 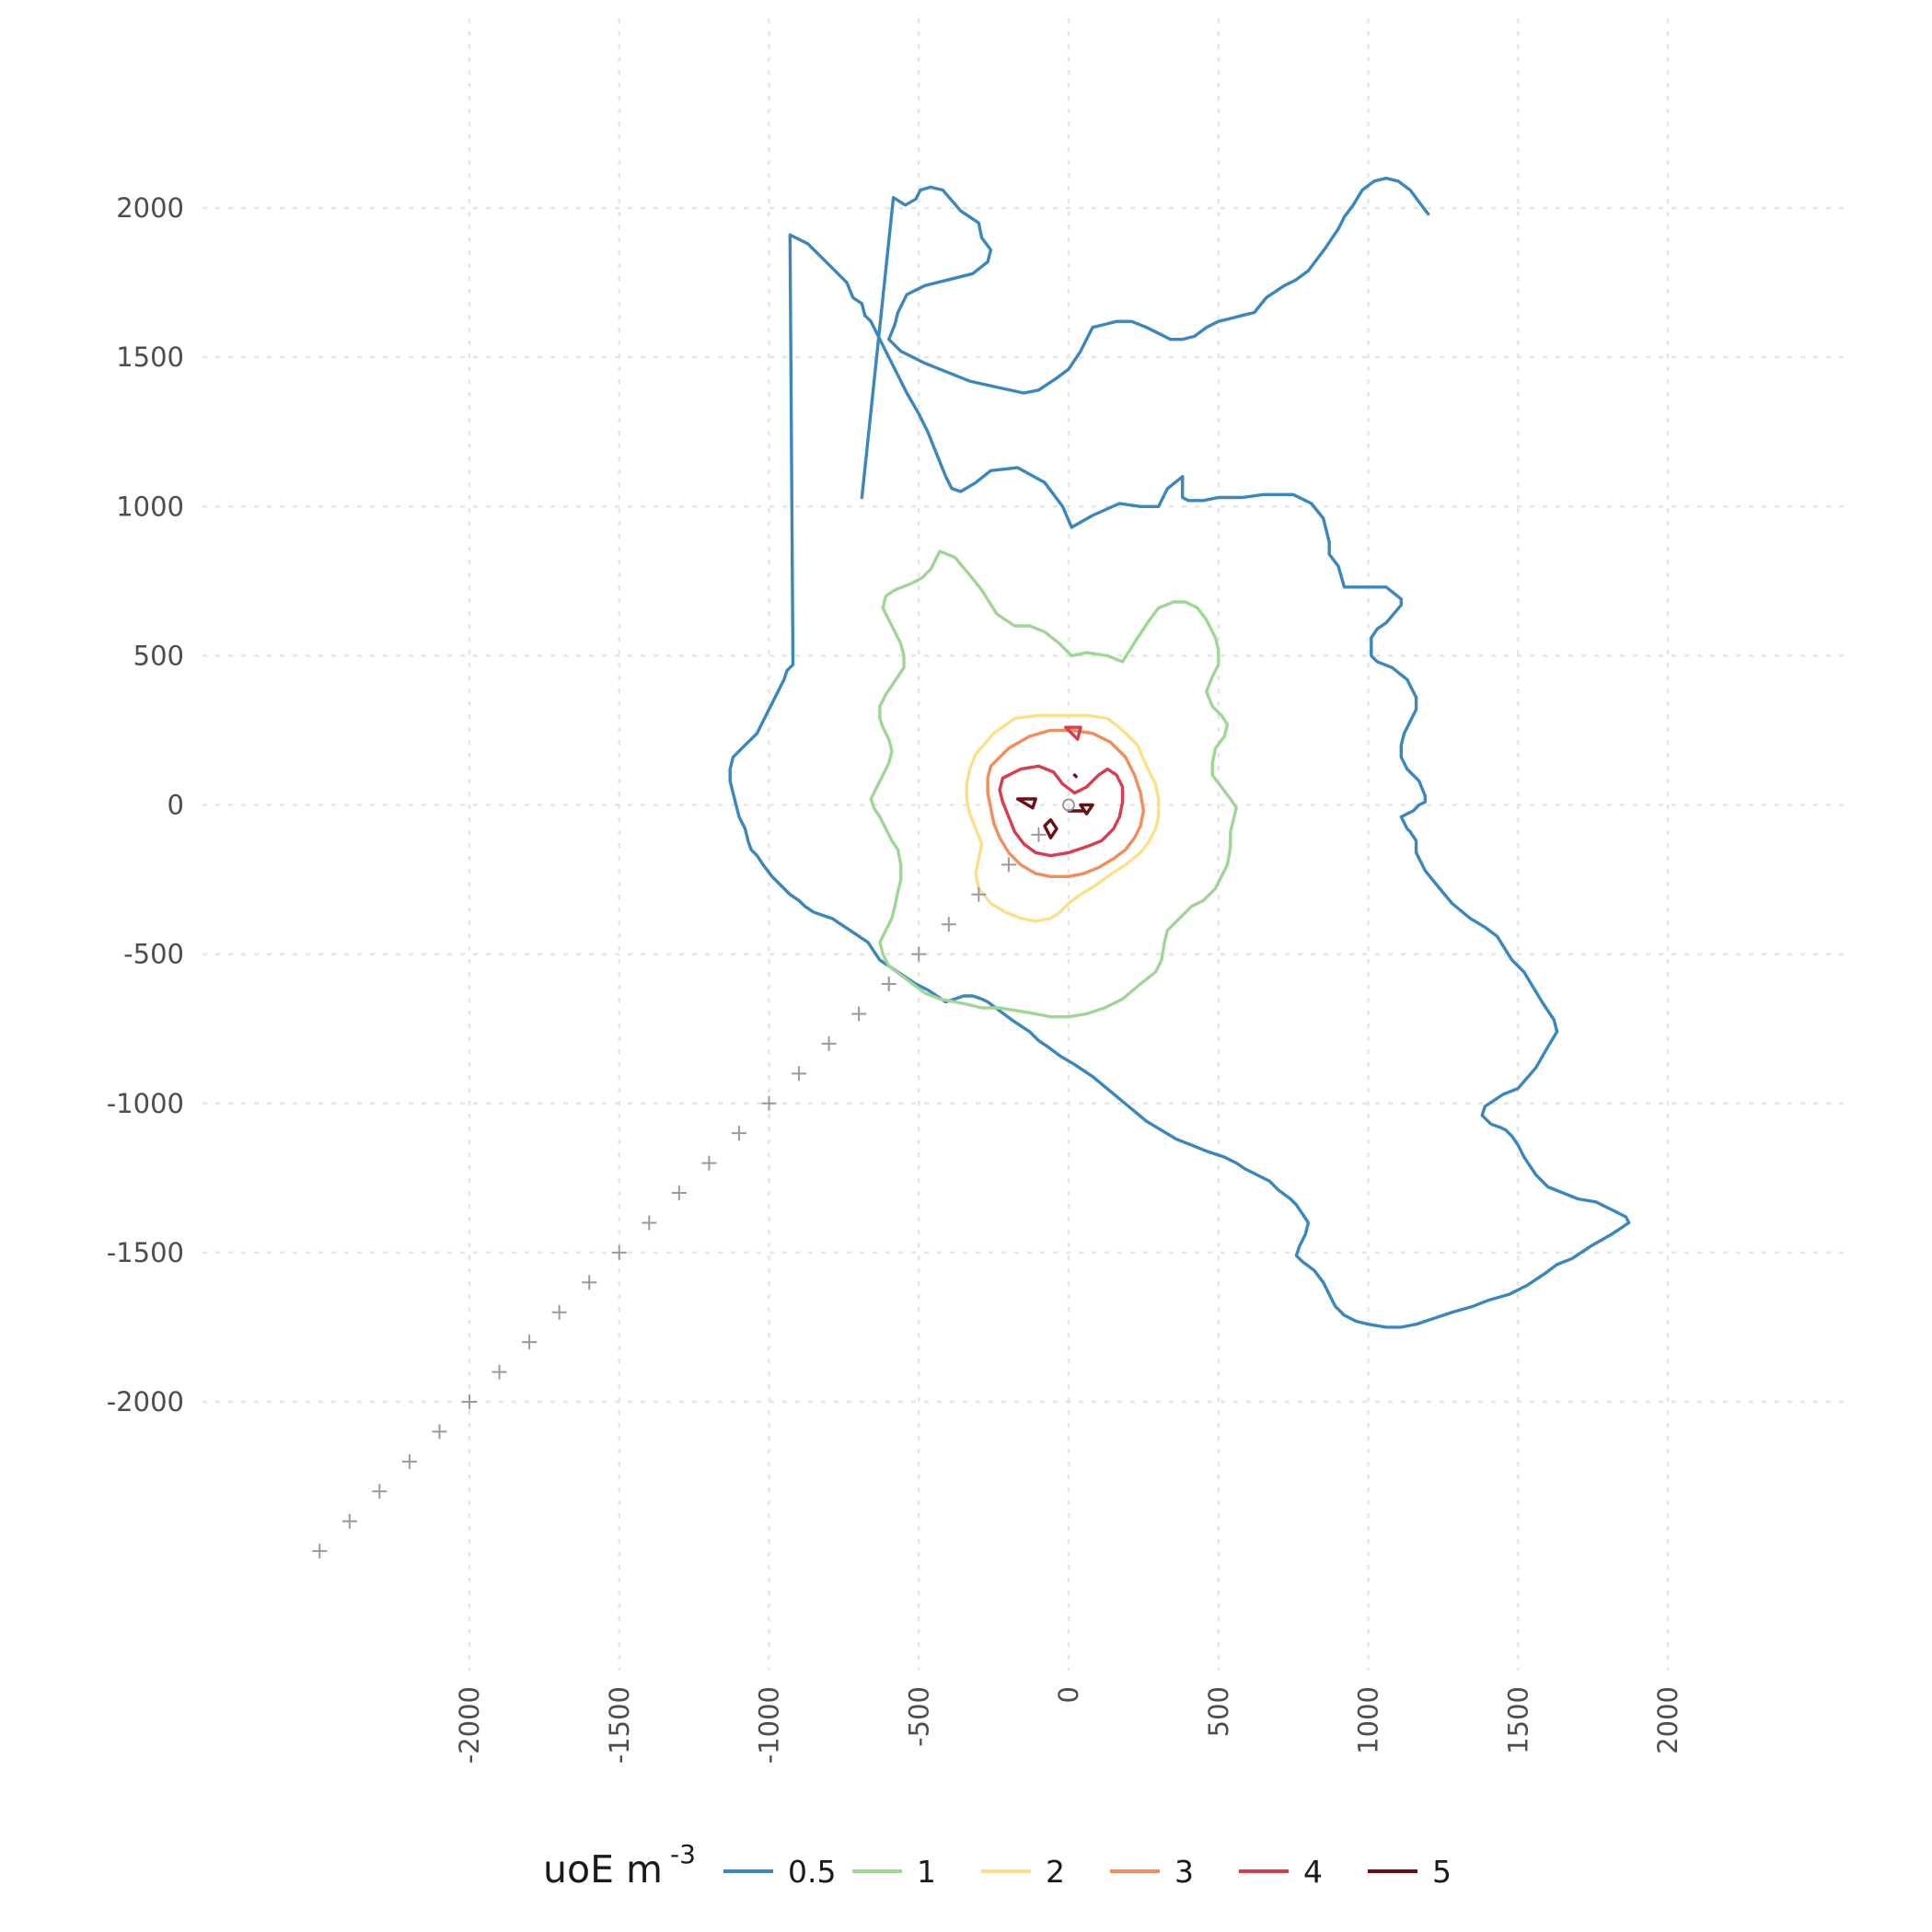 What do you see at coordinates (1667, 1720) in the screenshot?
I see `x-tick-label: 2000` at bounding box center [1667, 1720].